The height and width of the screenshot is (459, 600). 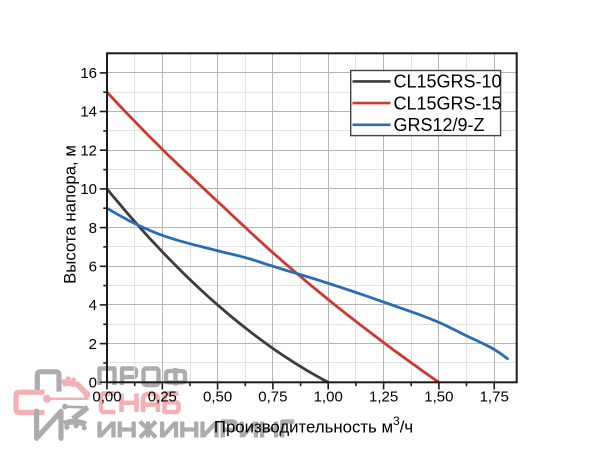 I want to click on svg-text: 14, so click(x=88, y=112).